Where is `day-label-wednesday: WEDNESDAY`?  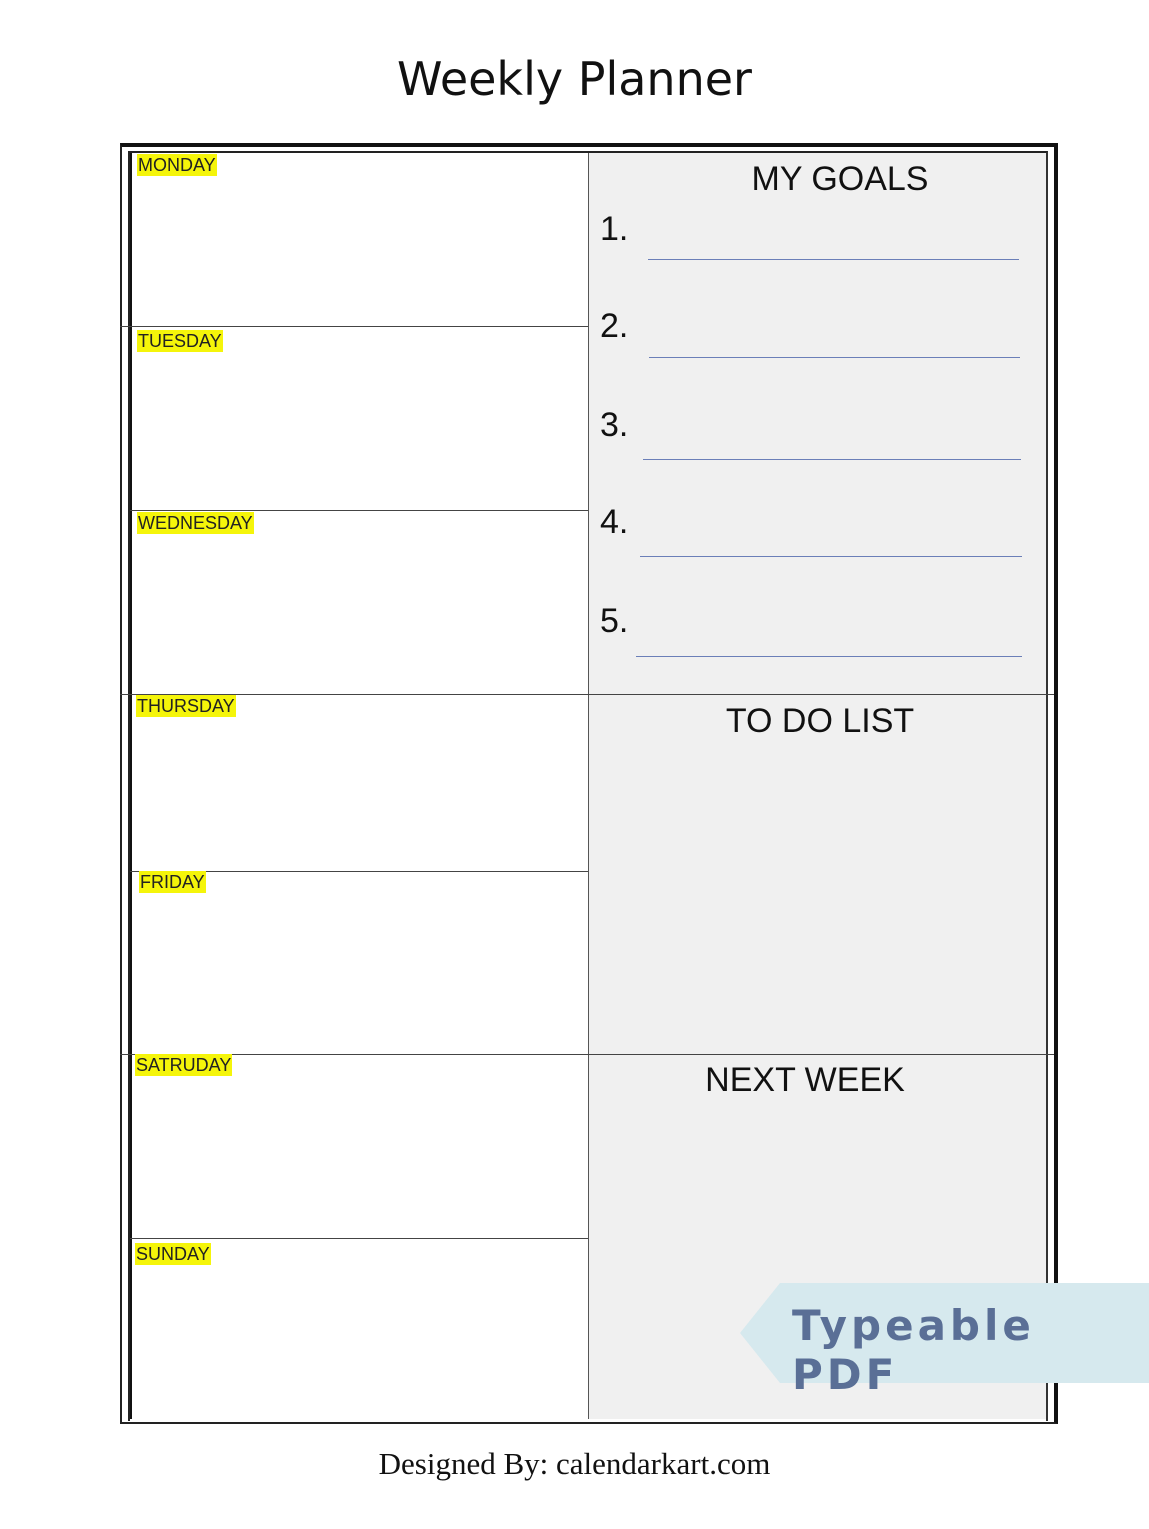
day-label-wednesday: WEDNESDAY is located at coordinates (195, 523).